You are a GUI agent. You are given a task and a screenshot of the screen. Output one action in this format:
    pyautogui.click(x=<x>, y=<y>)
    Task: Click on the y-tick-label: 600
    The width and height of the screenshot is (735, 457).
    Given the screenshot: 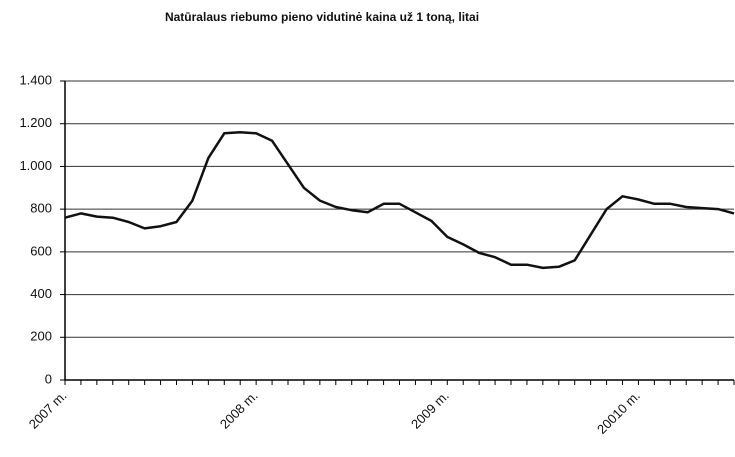 What is the action you would take?
    pyautogui.click(x=41, y=250)
    